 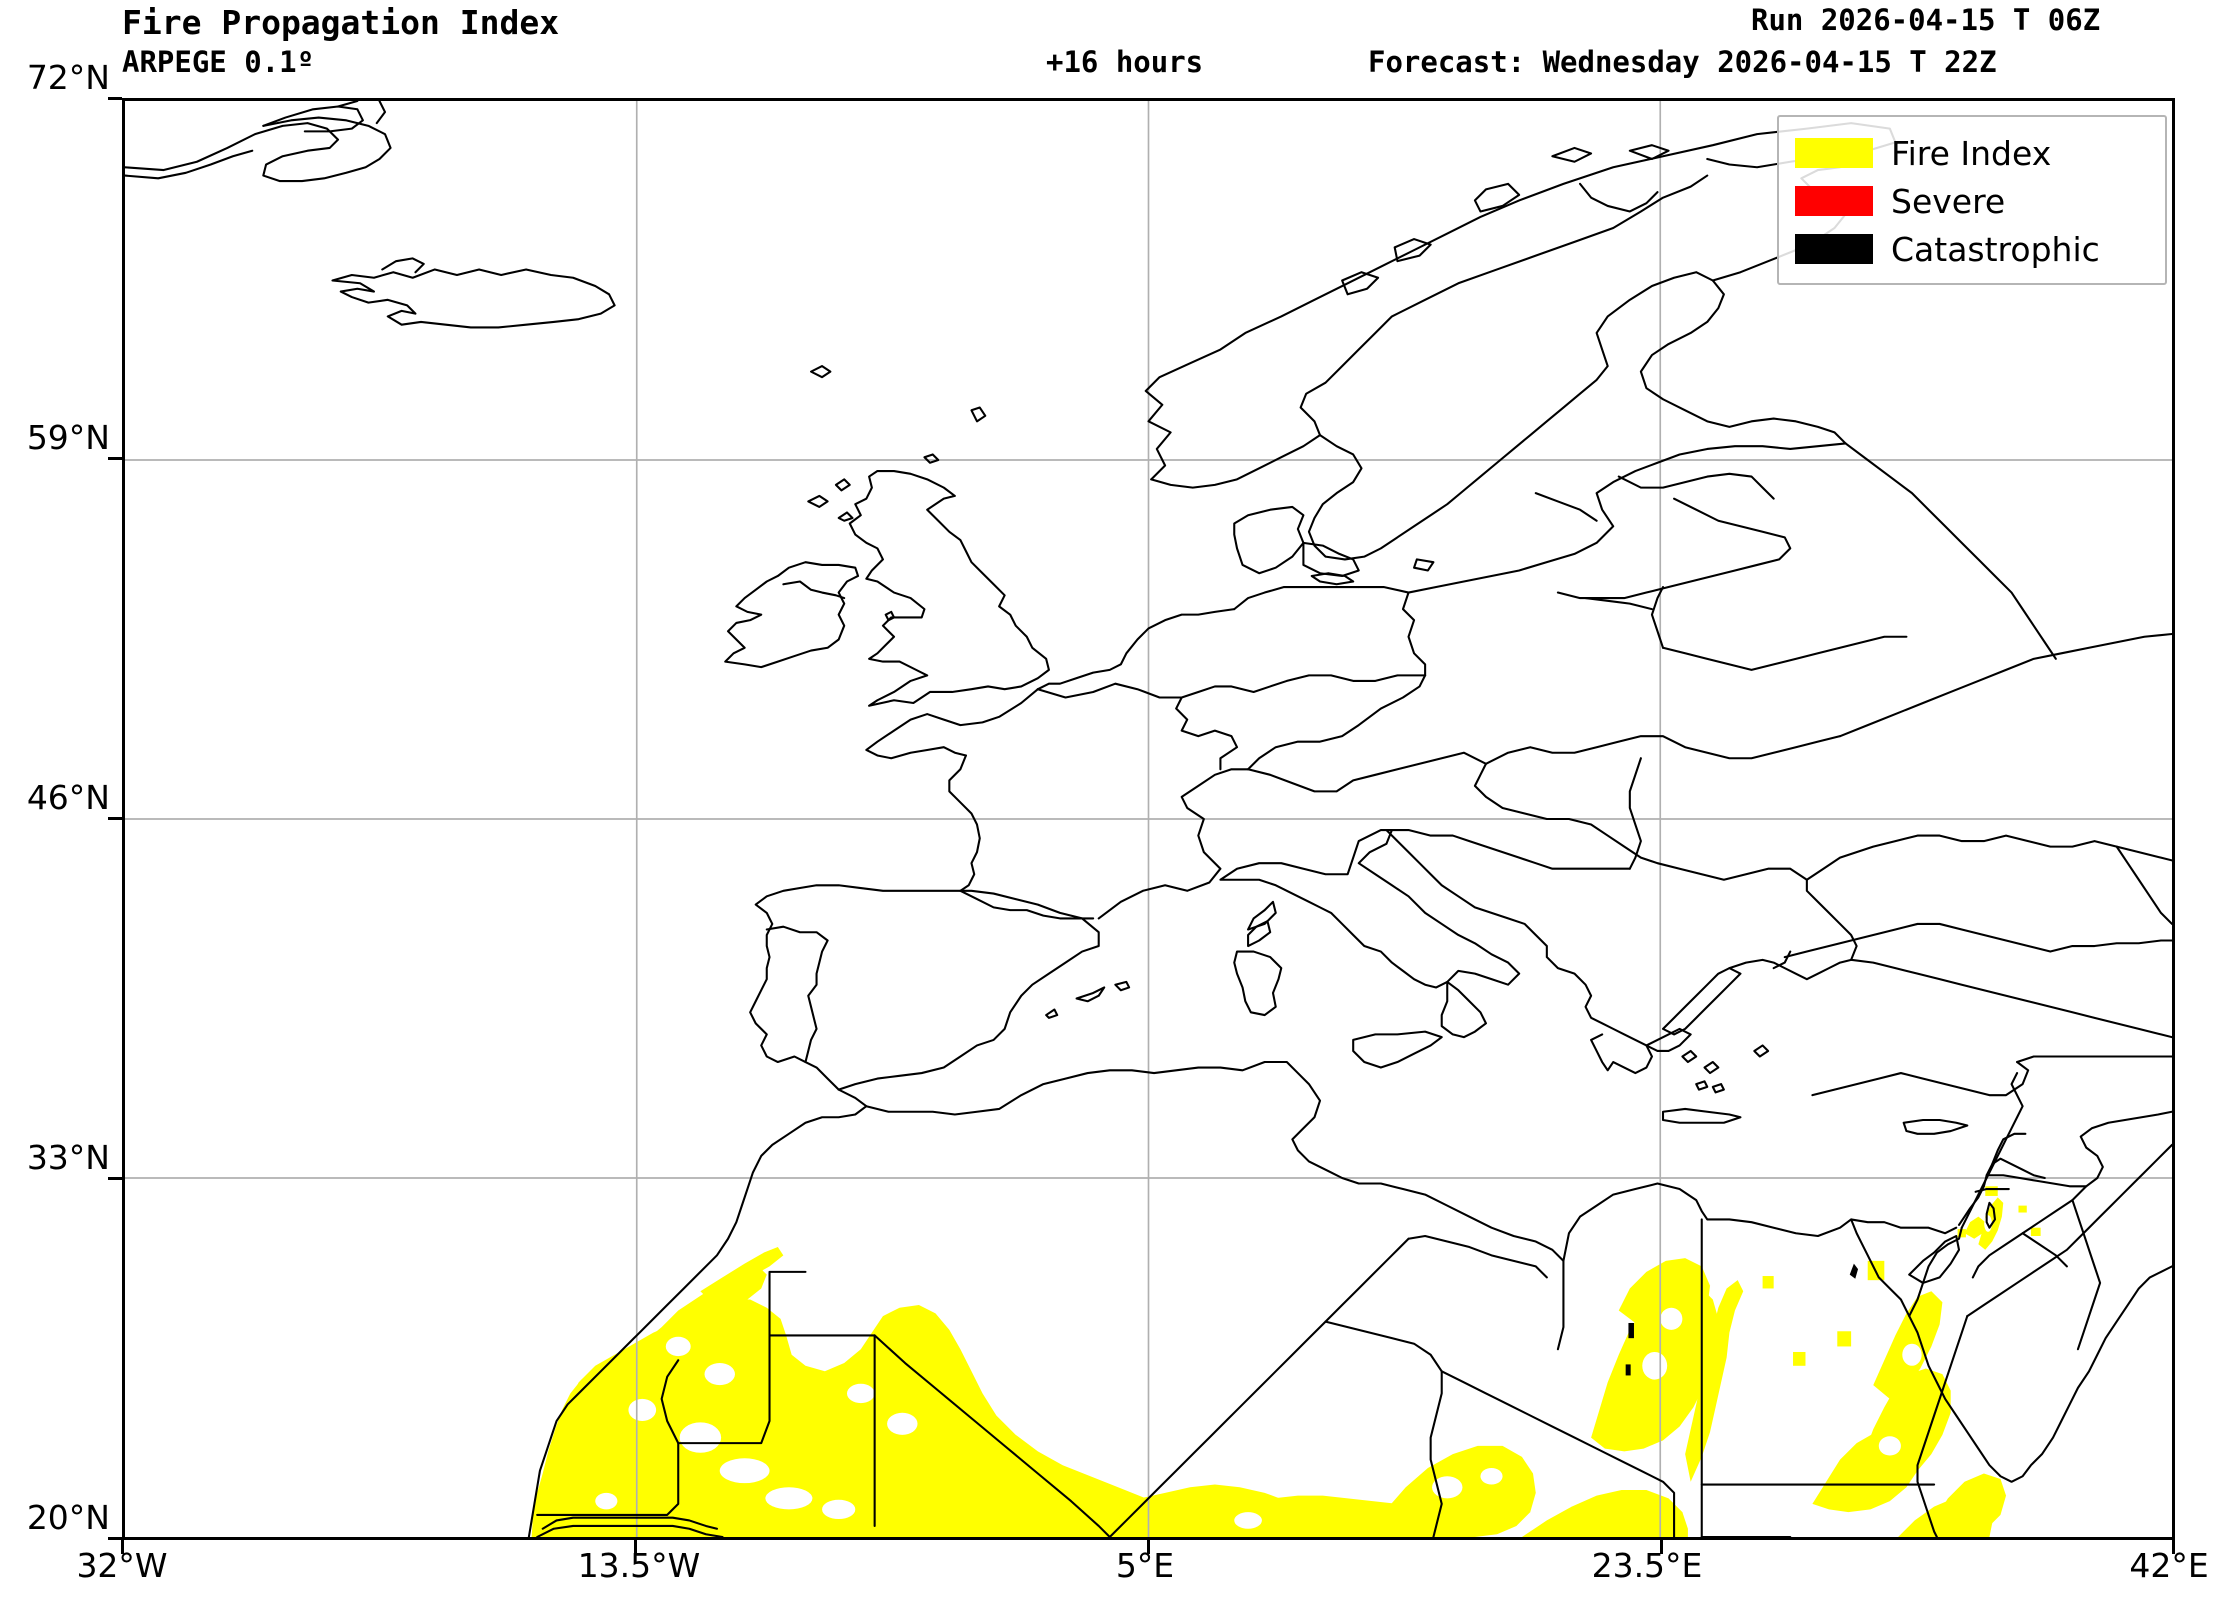 I want to click on page-title: Fire Propagation Index, so click(x=341, y=22).